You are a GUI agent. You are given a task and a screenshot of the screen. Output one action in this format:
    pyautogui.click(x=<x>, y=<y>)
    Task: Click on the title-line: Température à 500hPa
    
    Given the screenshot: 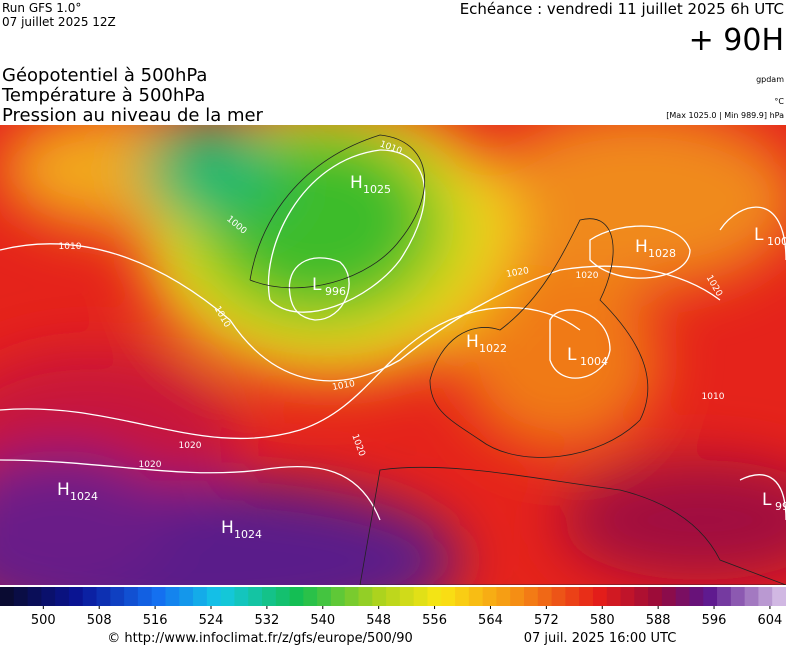 What is the action you would take?
    pyautogui.click(x=103, y=95)
    